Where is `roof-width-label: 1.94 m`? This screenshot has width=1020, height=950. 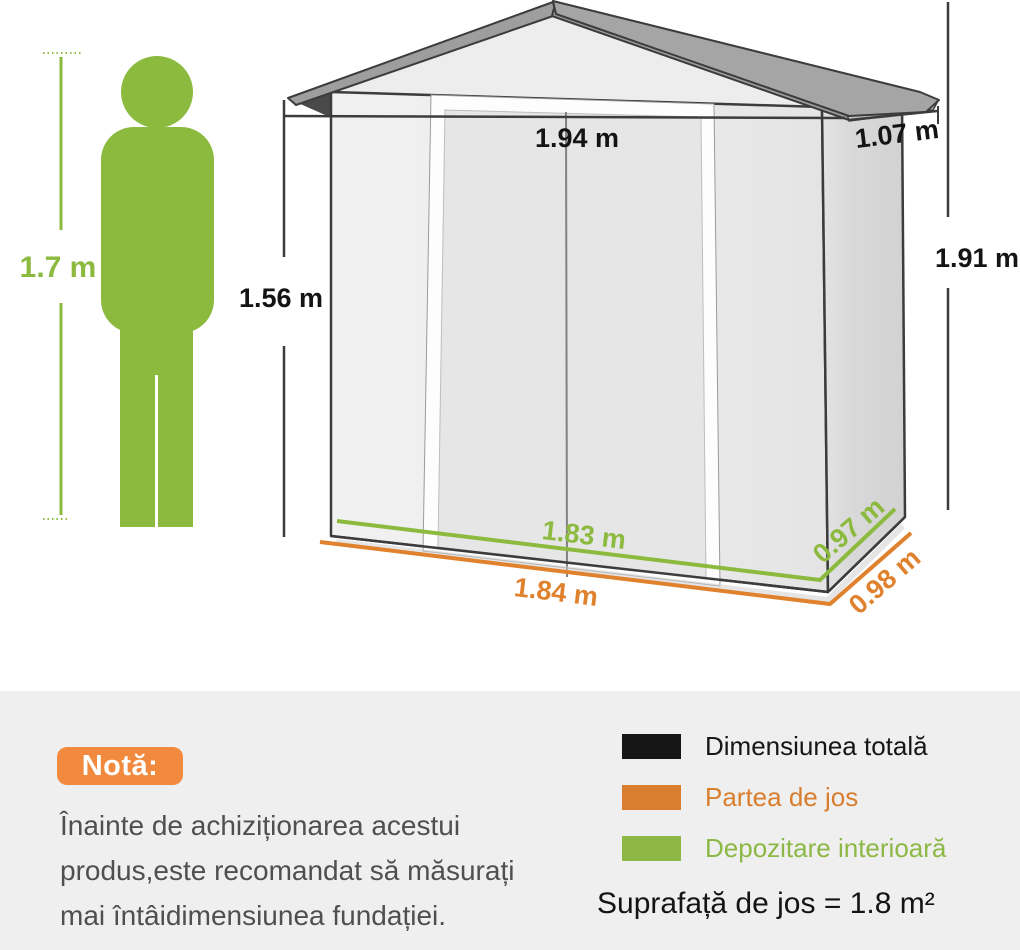
roof-width-label: 1.94 m is located at coordinates (577, 138).